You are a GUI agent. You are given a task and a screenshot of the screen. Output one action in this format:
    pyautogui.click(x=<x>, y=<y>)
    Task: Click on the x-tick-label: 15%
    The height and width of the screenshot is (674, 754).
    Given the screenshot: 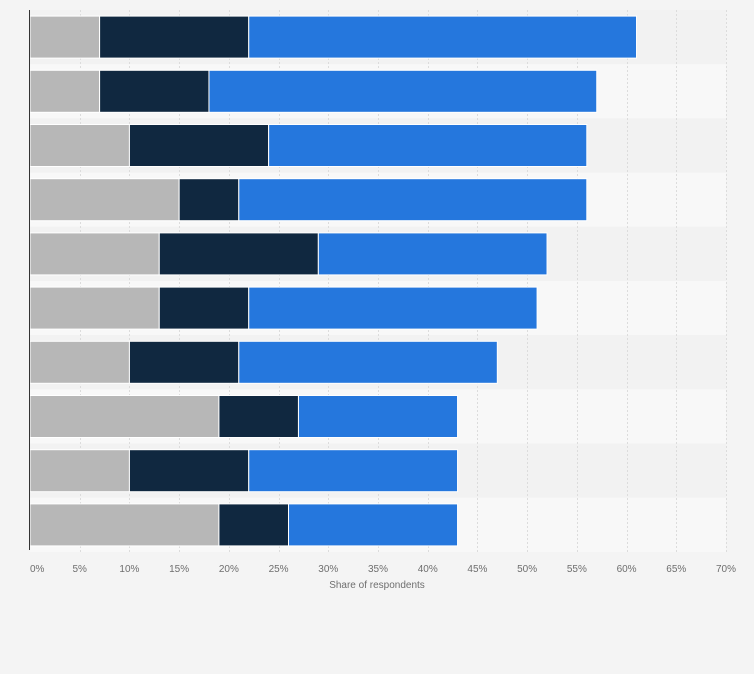 What is the action you would take?
    pyautogui.click(x=179, y=569)
    